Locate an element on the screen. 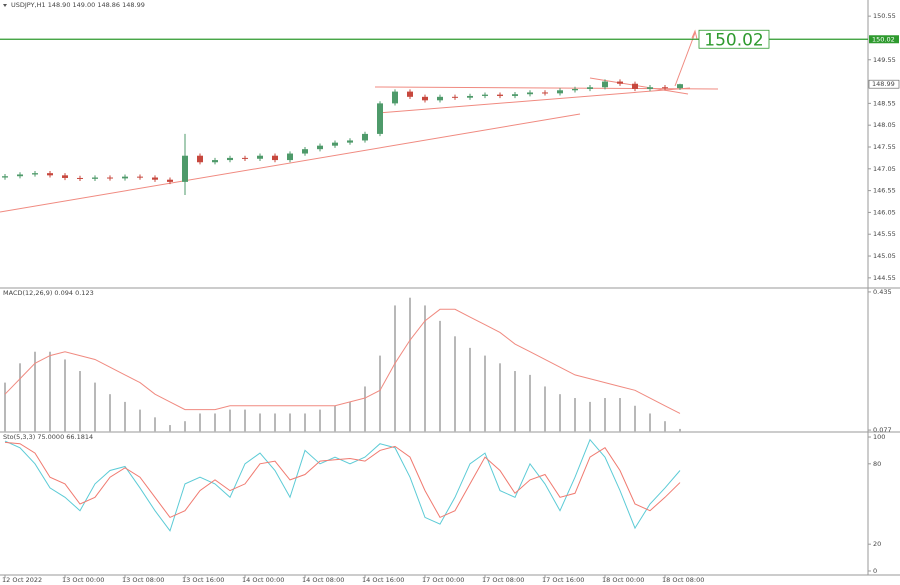  y-tick-label: 145.55 is located at coordinates (884, 234).